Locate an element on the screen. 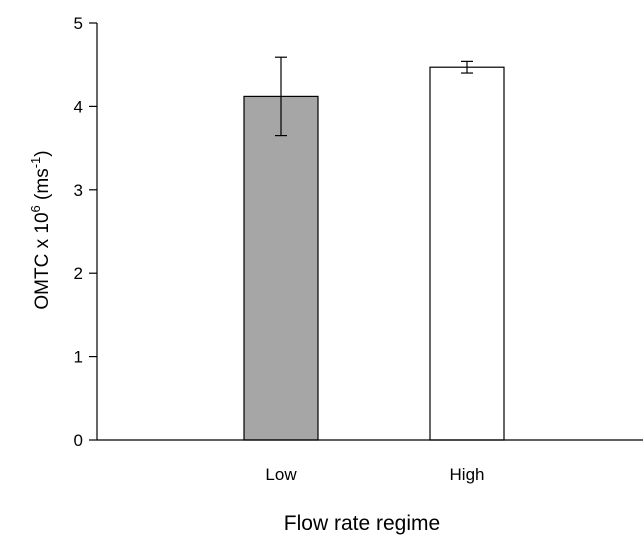 This screenshot has width=643, height=537. y-tick-label-2: 2 is located at coordinates (78, 273).